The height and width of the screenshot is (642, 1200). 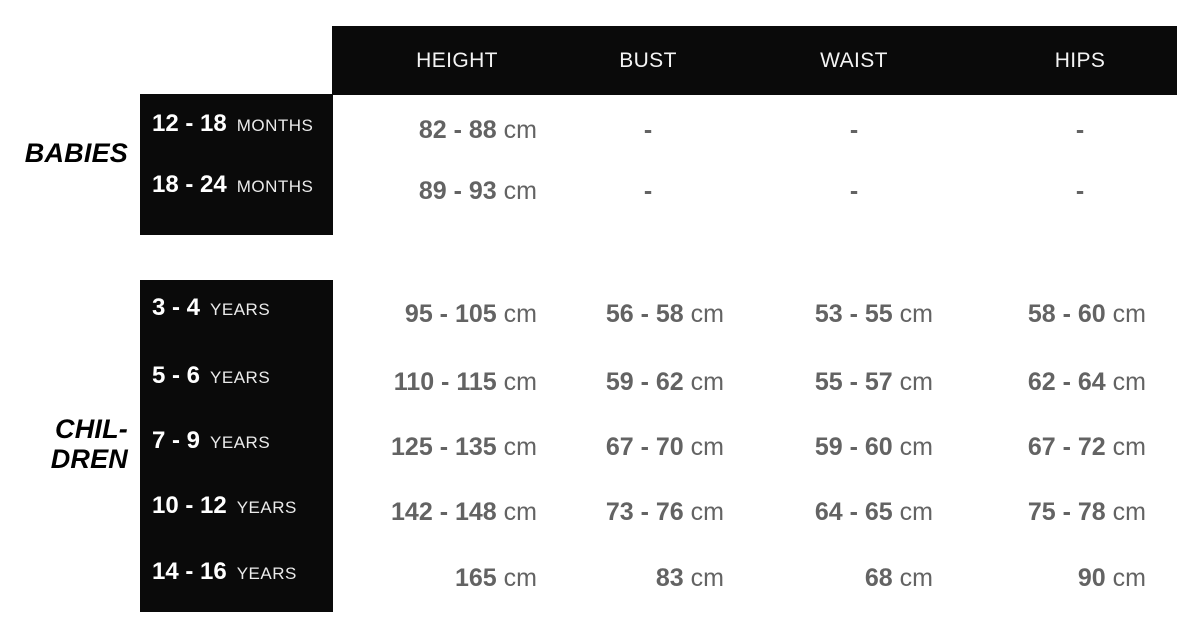 I want to click on age-range: 10 - 12, so click(x=189, y=505).